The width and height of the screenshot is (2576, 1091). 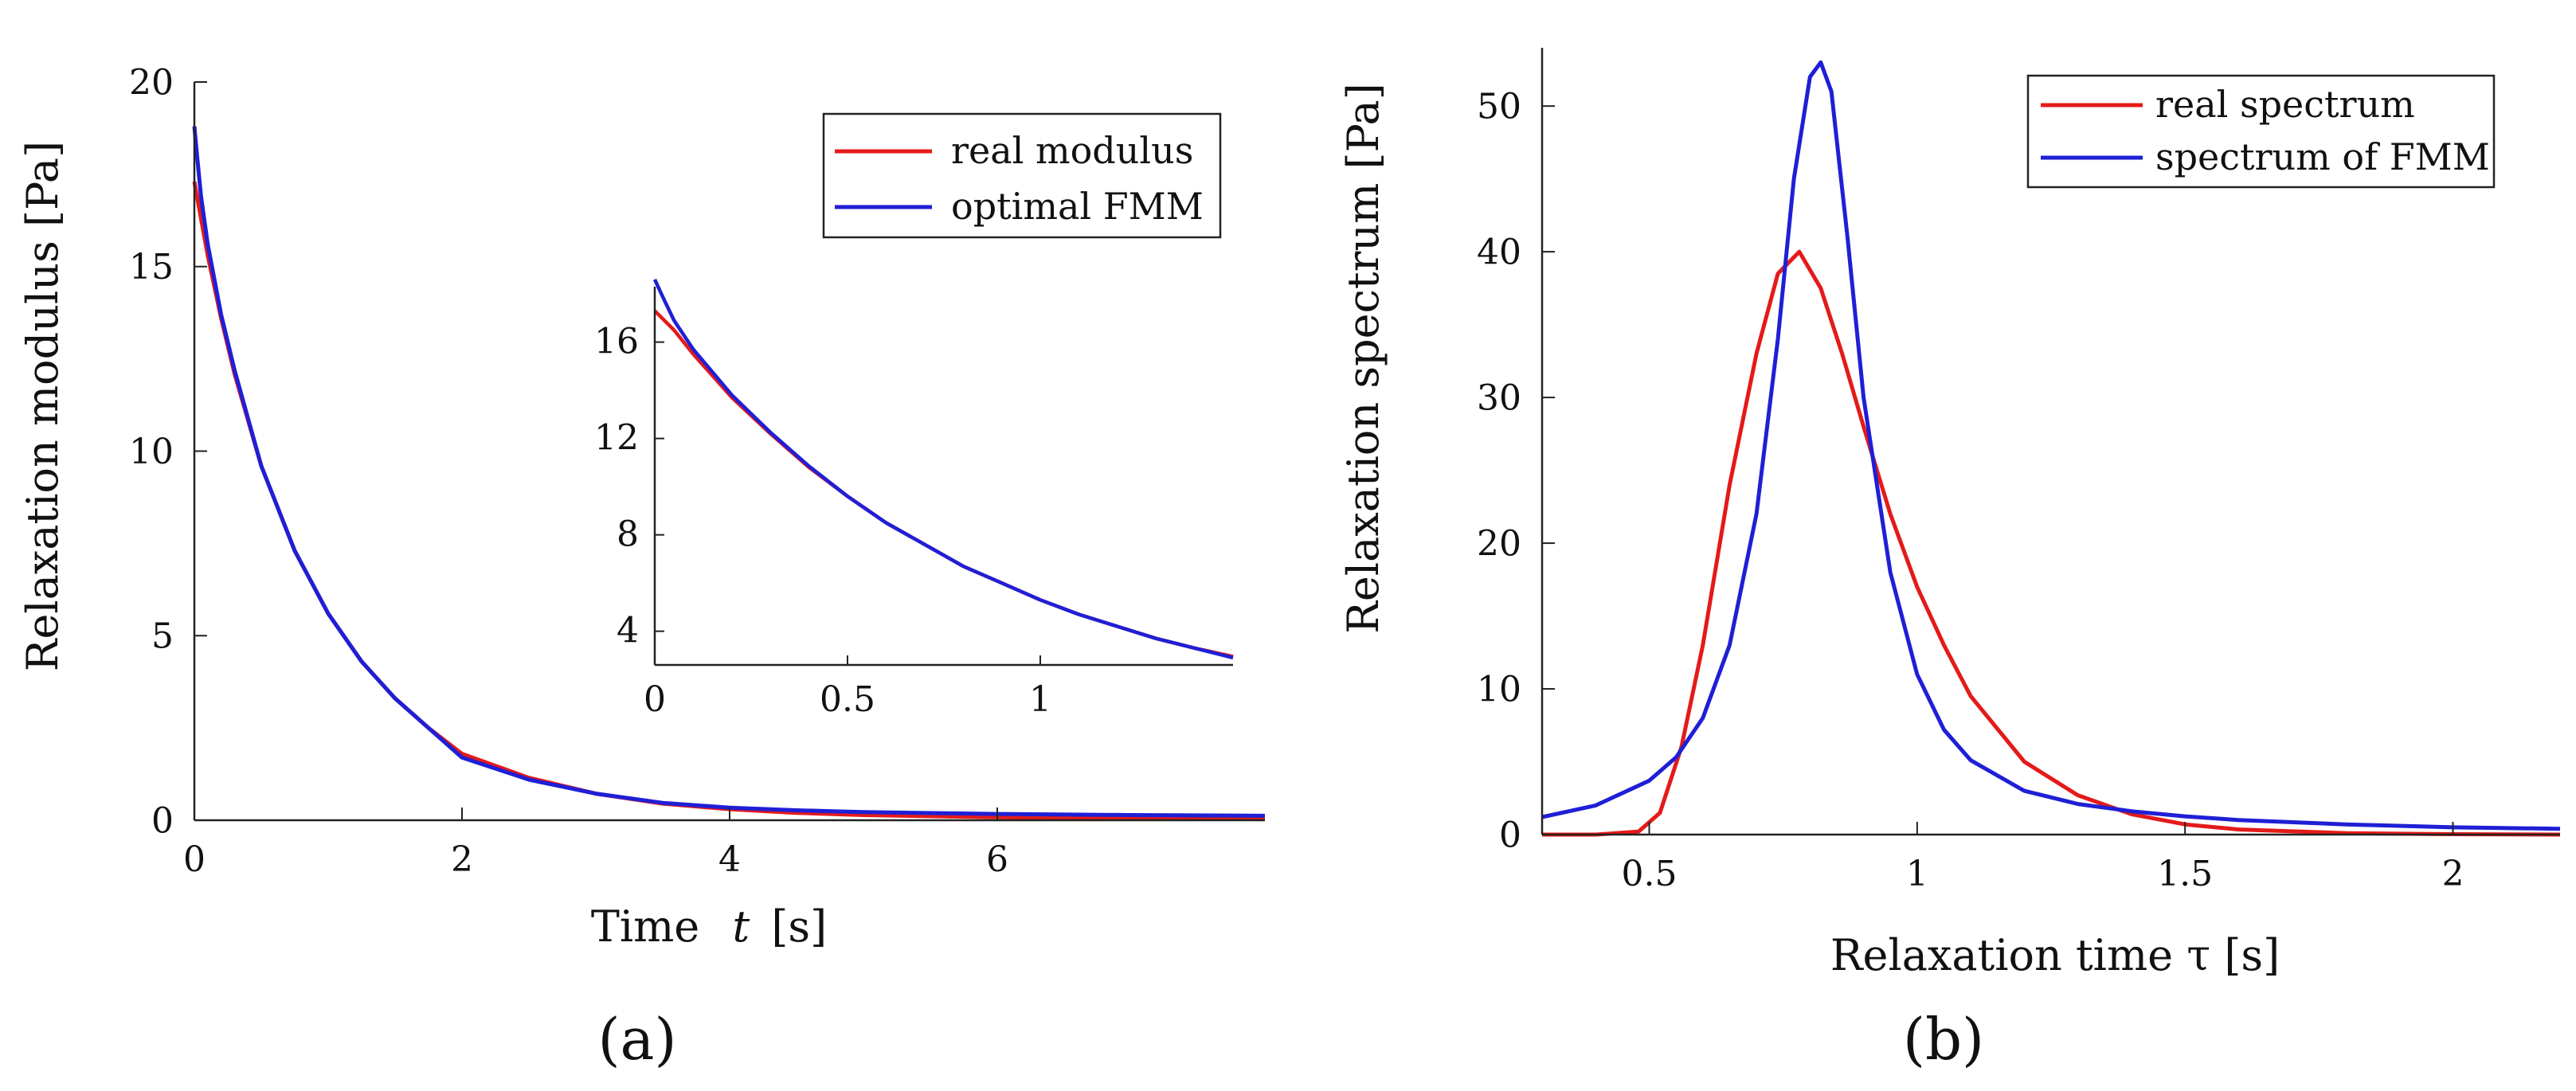 What do you see at coordinates (1943, 1039) in the screenshot?
I see `panel-b-label: (b)` at bounding box center [1943, 1039].